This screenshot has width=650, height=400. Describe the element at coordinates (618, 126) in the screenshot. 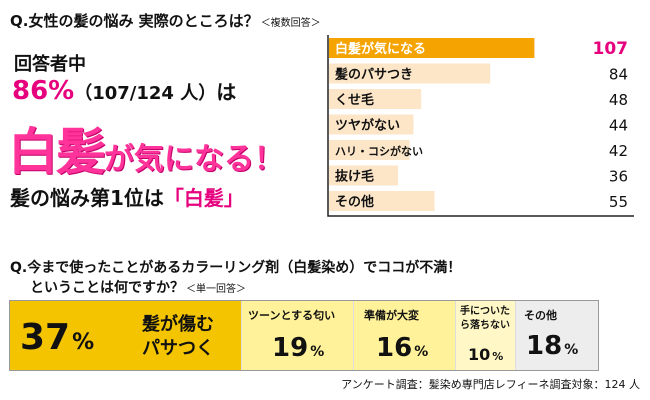

I see `bar-value-label: 44` at that location.